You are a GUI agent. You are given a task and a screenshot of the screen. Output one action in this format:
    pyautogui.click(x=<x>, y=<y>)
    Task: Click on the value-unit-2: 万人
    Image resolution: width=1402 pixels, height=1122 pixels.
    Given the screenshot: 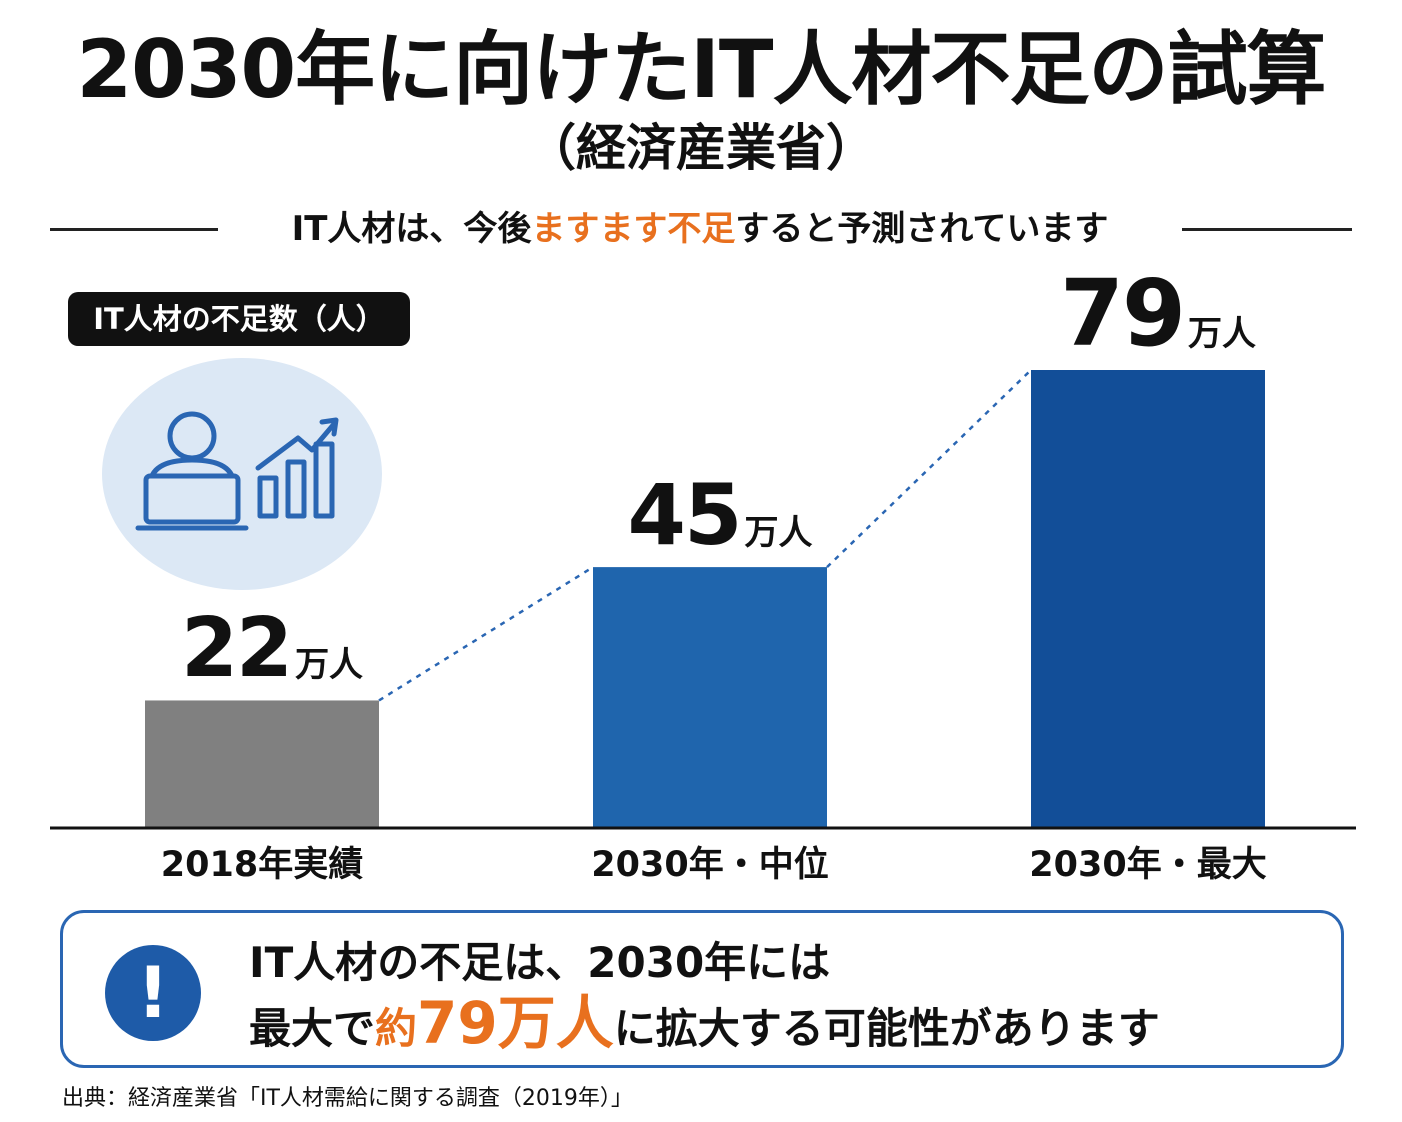 What is the action you would take?
    pyautogui.click(x=1222, y=334)
    